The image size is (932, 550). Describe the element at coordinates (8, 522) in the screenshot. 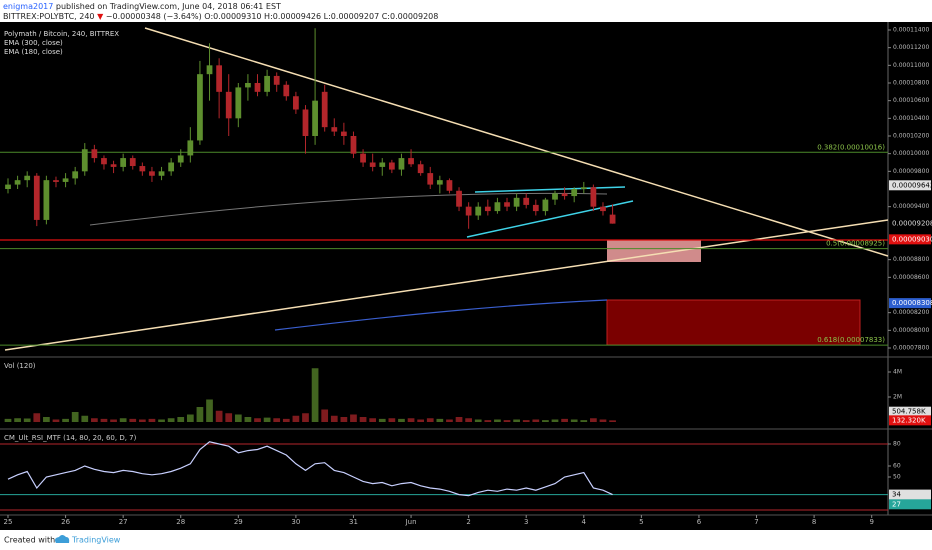

I see `x-tick-label: 25` at that location.